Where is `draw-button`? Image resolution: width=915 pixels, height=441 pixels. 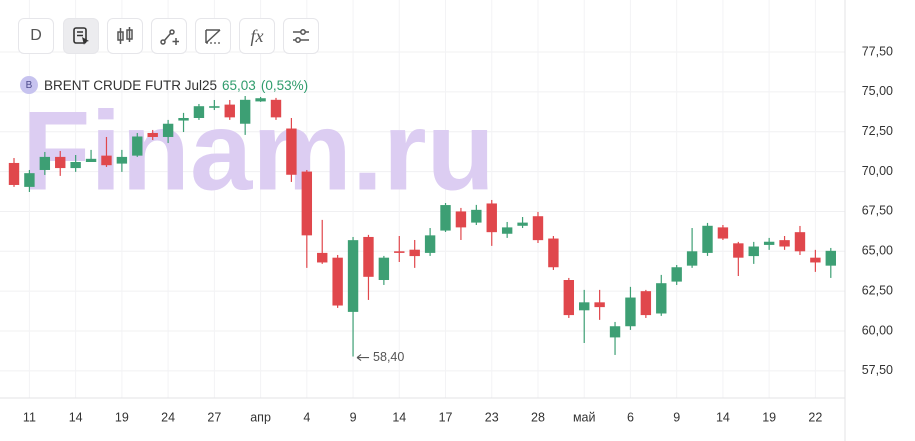
draw-button is located at coordinates (169, 36).